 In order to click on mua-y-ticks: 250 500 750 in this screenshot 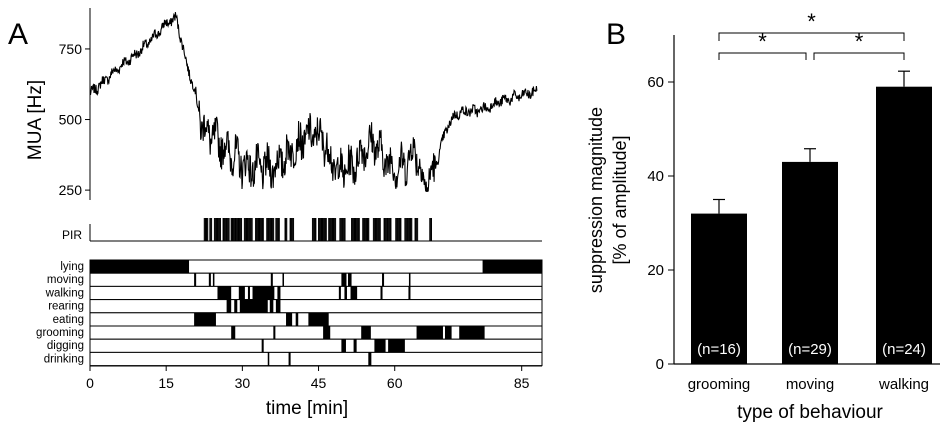, I will do `click(74, 119)`.